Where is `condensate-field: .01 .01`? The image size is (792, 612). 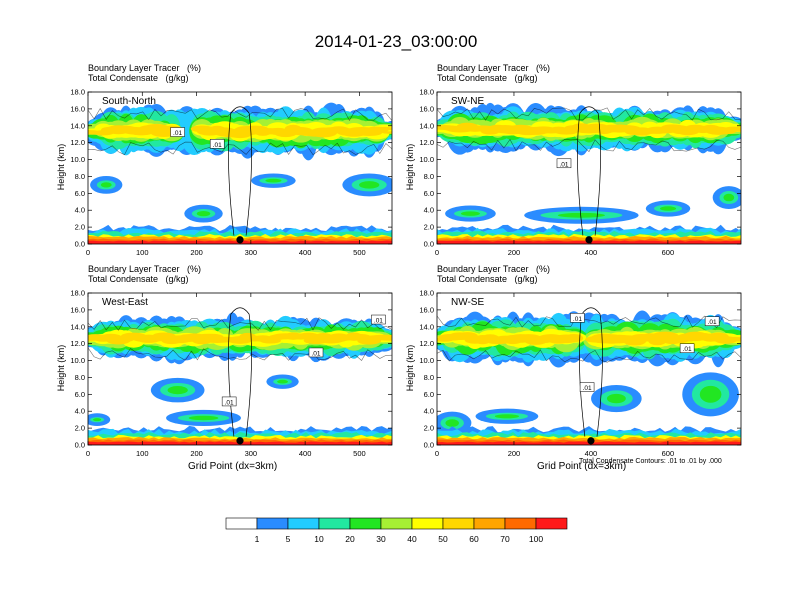 condensate-field: .01 .01 is located at coordinates (240, 173).